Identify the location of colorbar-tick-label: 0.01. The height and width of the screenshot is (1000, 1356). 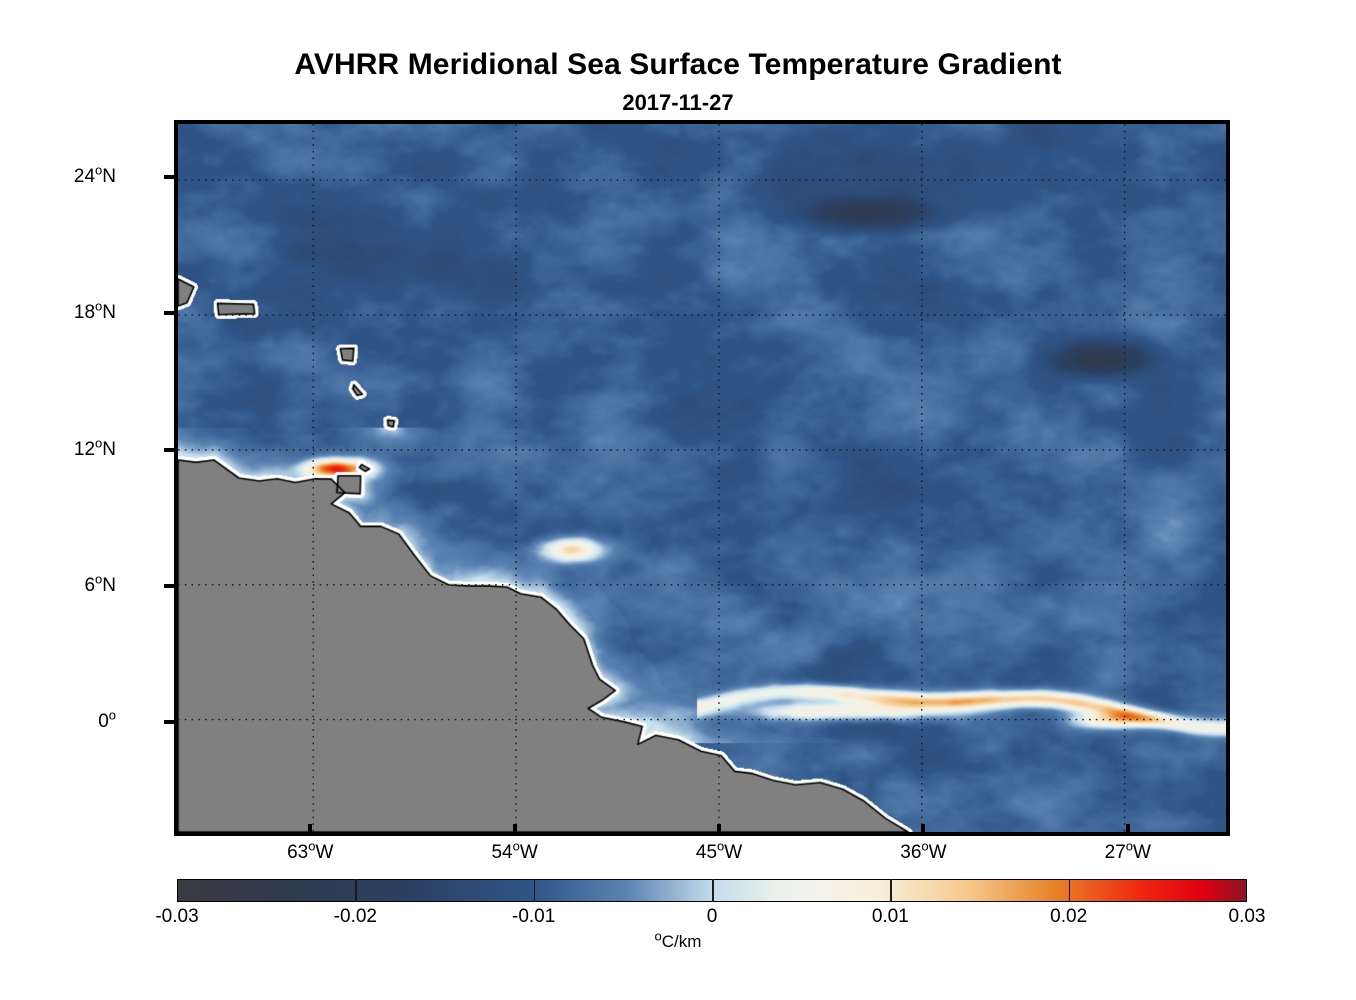
(890, 916).